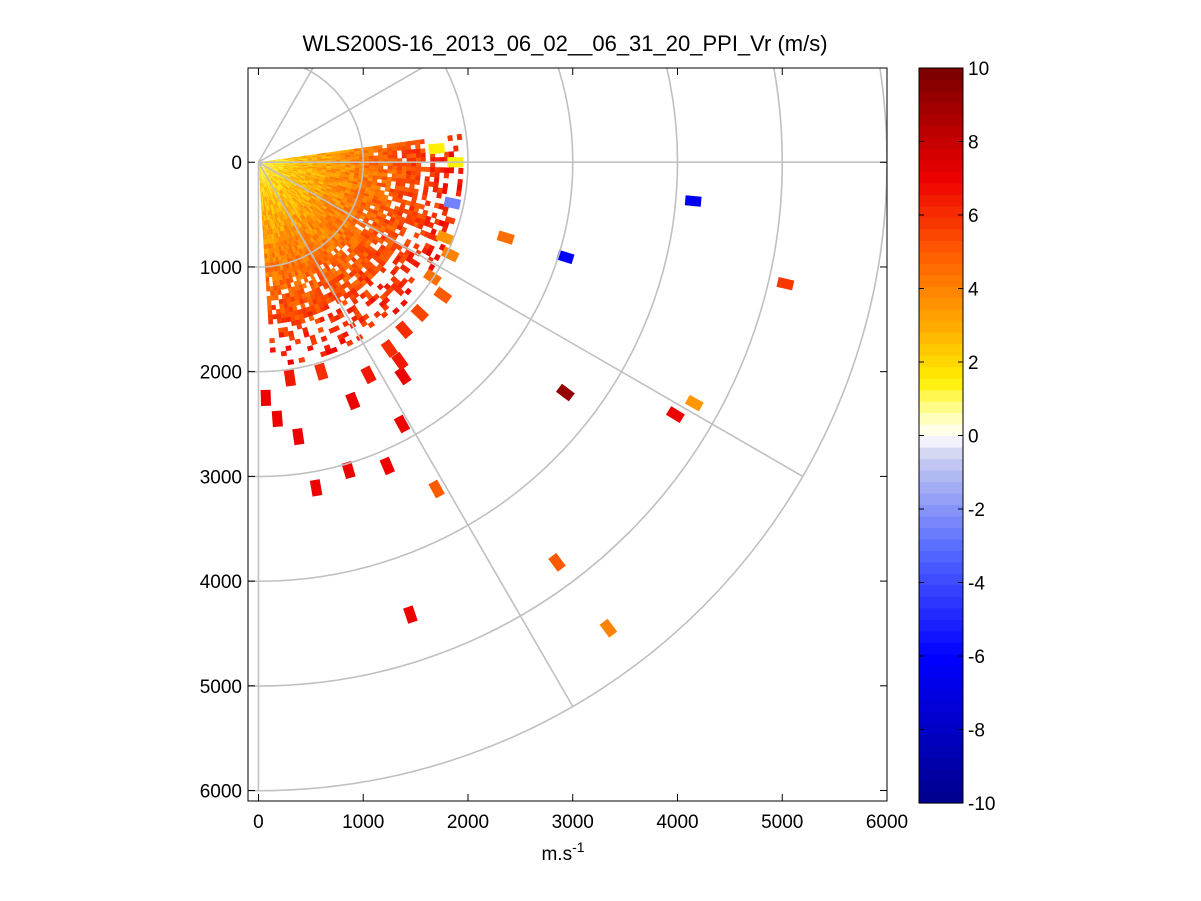  I want to click on sparse-return-cell, so click(436, 489).